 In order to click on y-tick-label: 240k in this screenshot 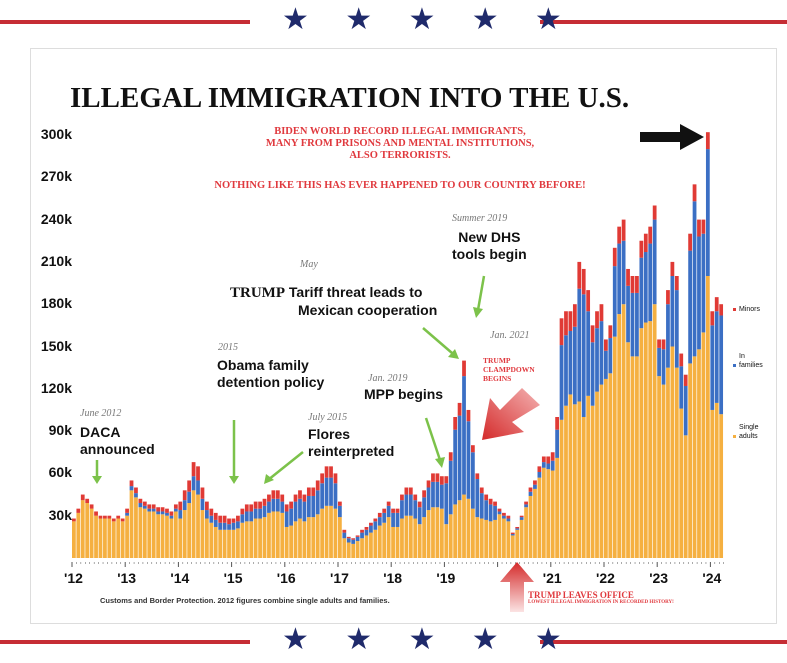, I will do `click(56, 218)`.